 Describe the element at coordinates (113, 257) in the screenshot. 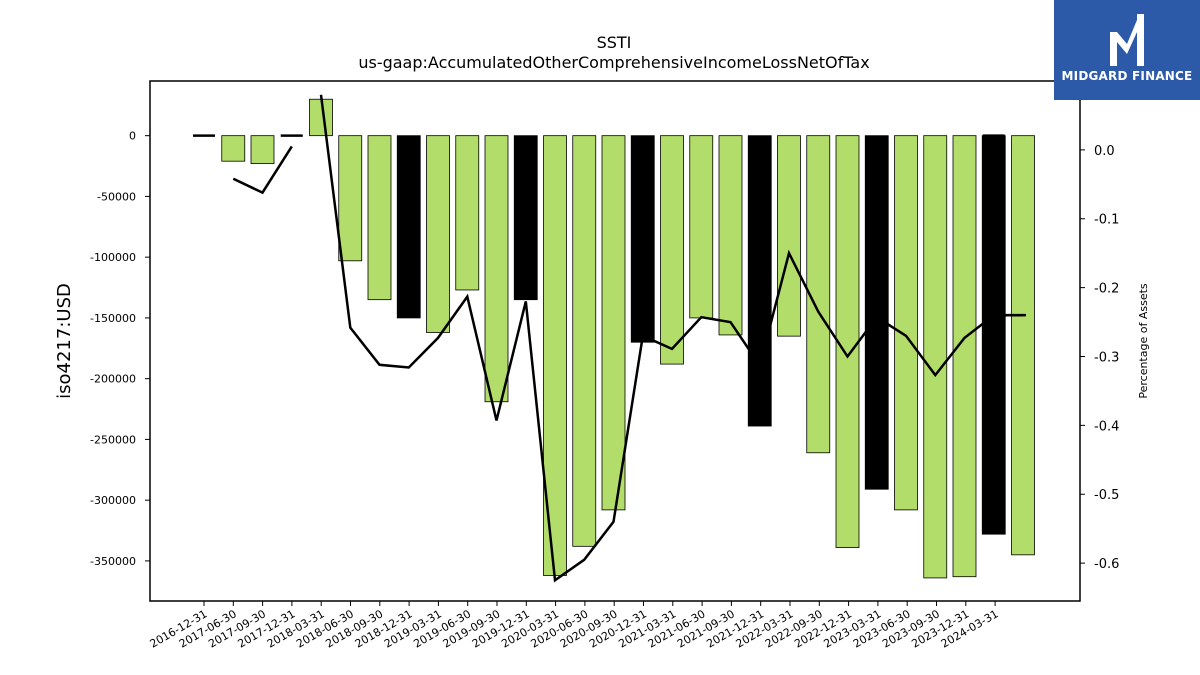

I see `y-tick-label: -100000` at that location.